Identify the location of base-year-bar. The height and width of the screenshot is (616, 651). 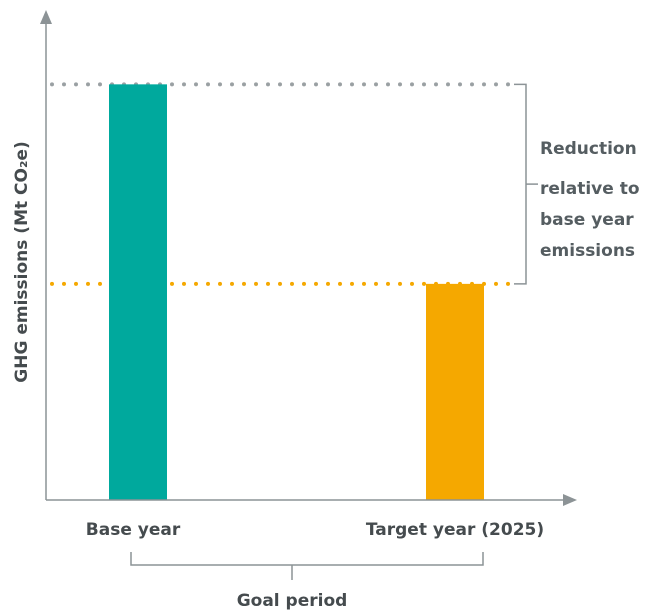
(138, 292).